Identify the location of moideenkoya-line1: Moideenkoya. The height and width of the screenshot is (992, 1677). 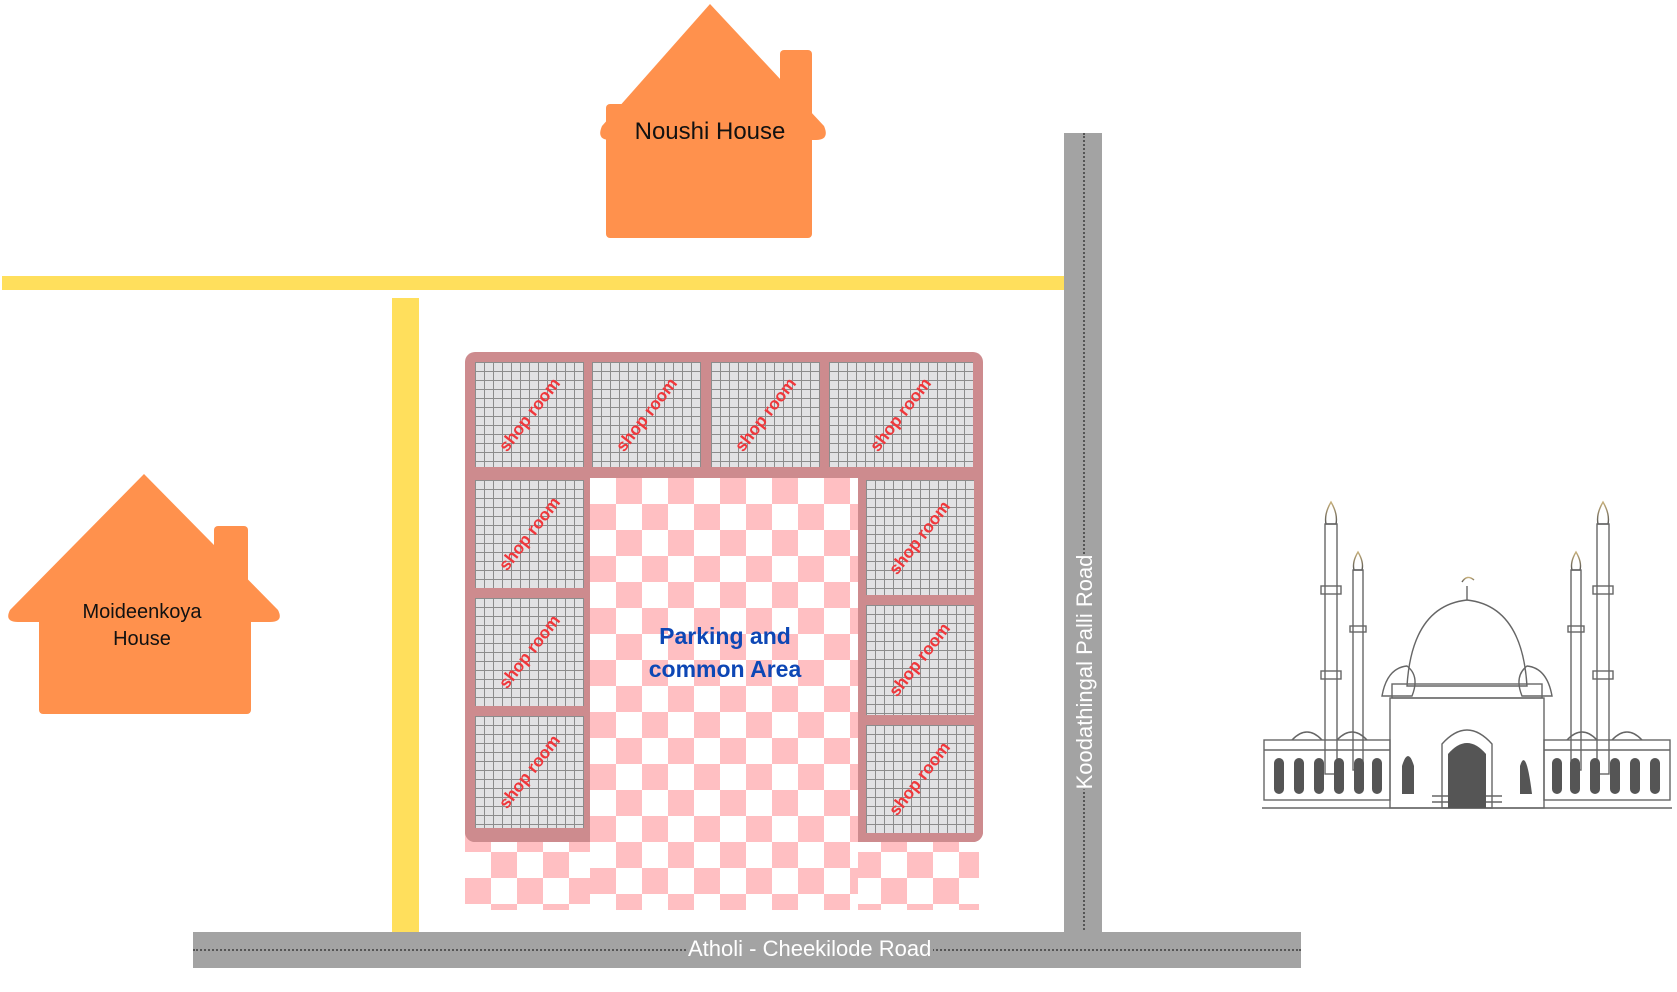
(142, 612).